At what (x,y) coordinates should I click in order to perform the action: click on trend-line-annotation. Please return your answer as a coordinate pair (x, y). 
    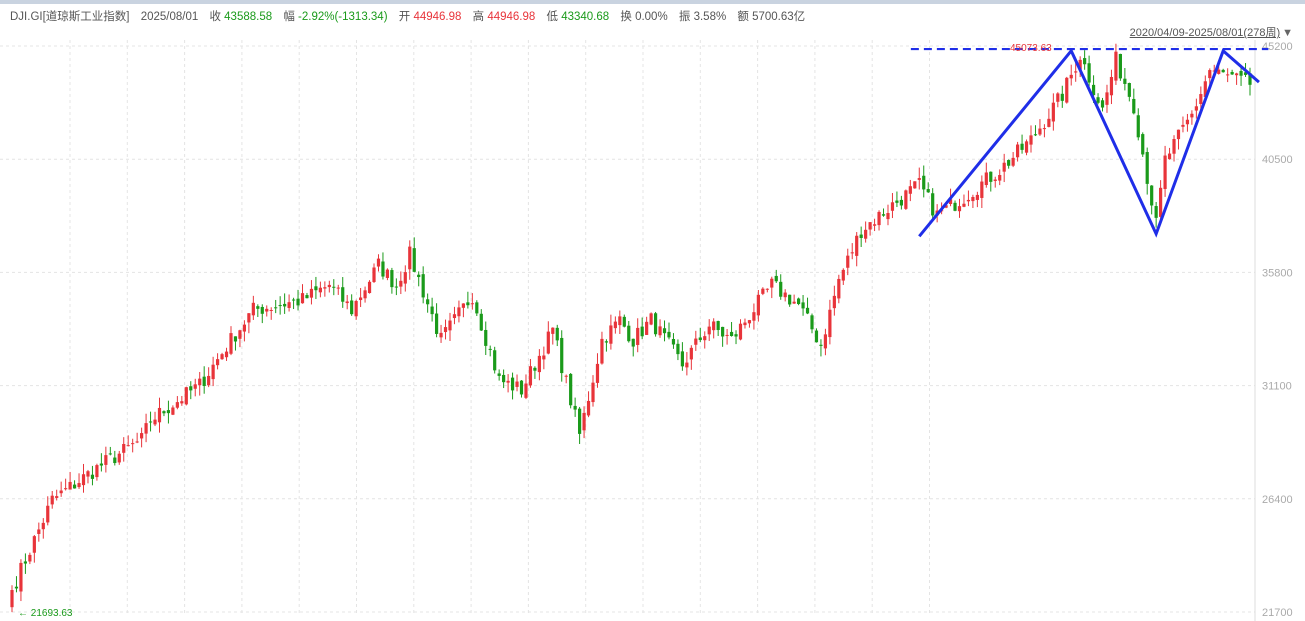
    Looking at the image, I should click on (1089, 143).